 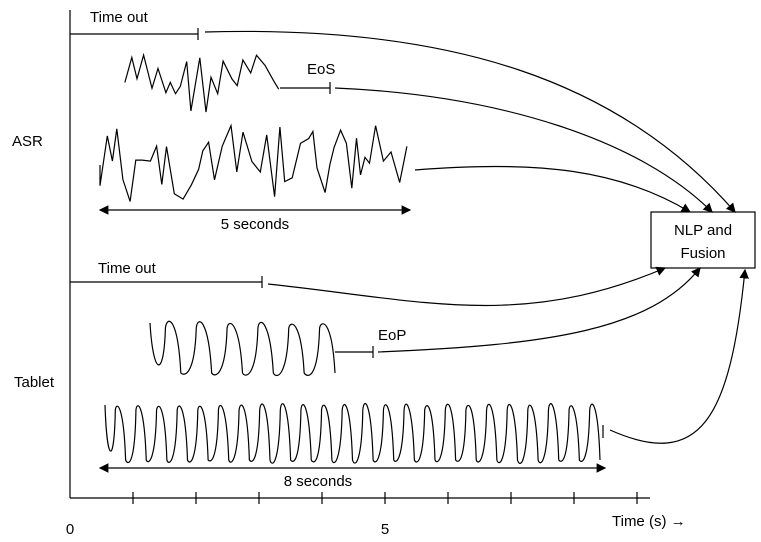 I want to click on eos-line, so click(x=305, y=88).